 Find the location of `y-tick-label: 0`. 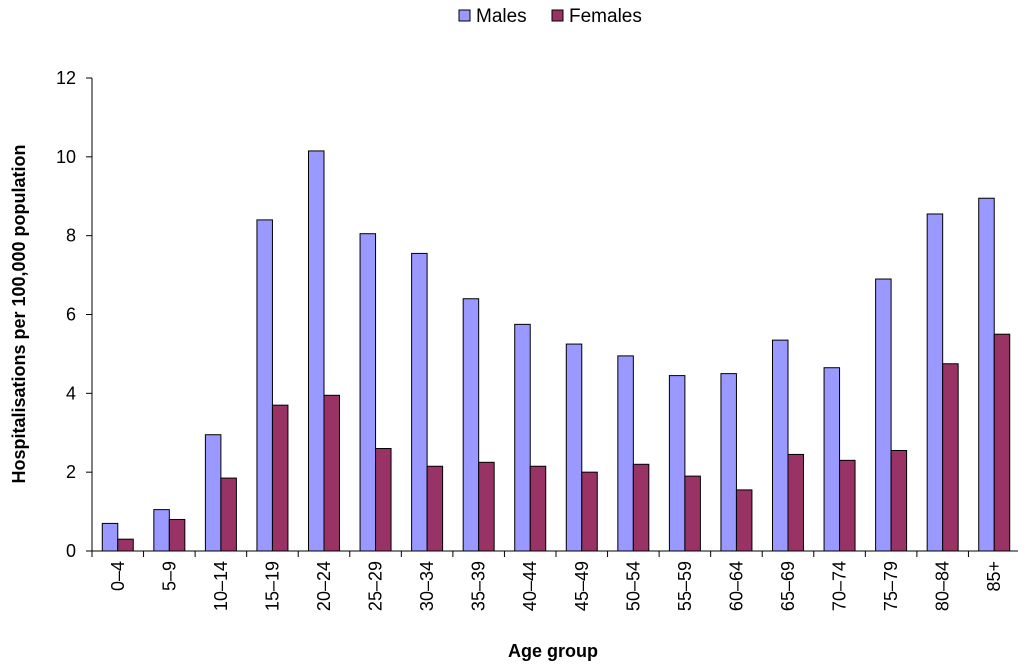

y-tick-label: 0 is located at coordinates (71, 551).